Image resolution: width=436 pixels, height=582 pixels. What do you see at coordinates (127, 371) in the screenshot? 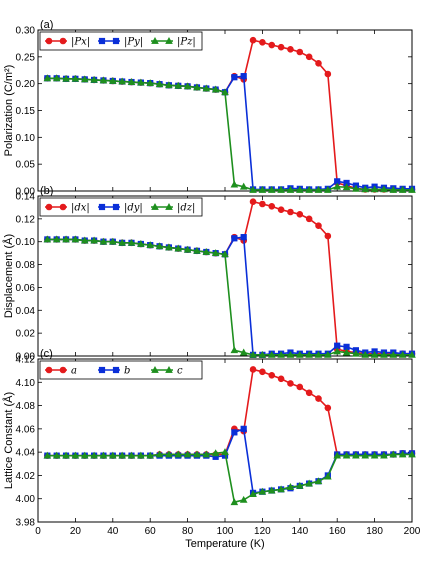
I see `legend-label: b` at bounding box center [127, 371].